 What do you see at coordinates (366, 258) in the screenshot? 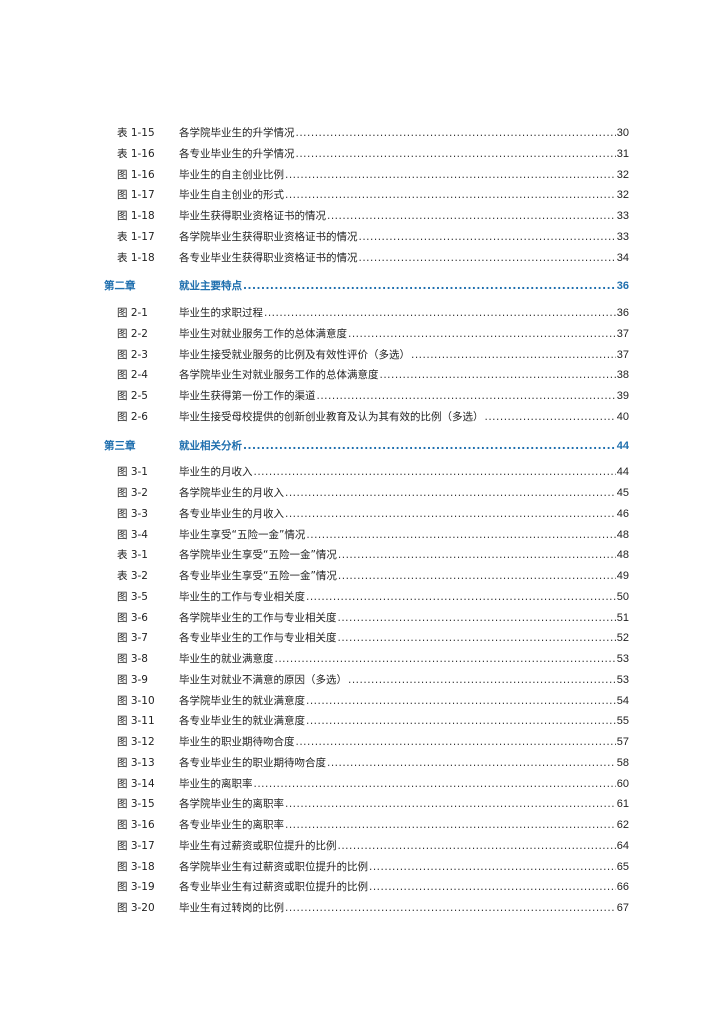
I see `toc-entry: 表 1-18 各专业毕业生获得职业资格证书的情况 34` at bounding box center [366, 258].